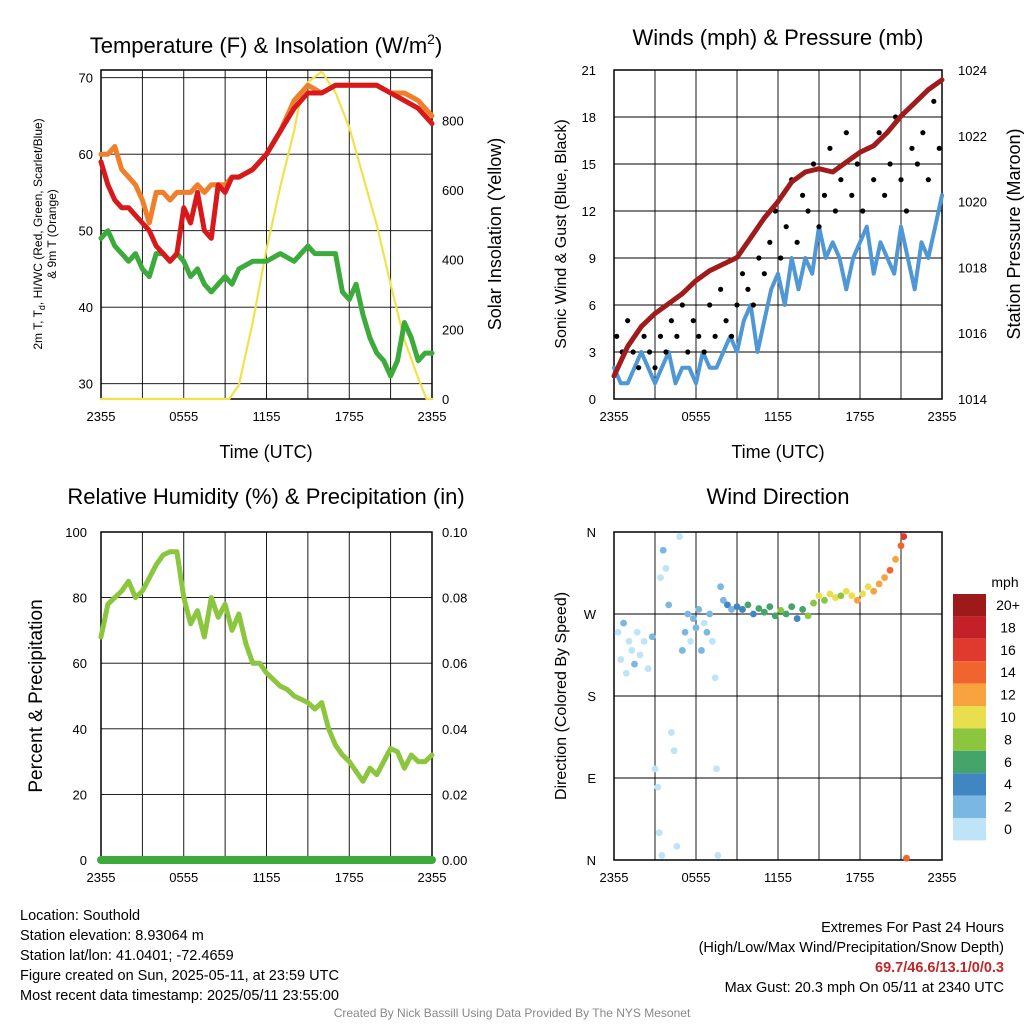  Describe the element at coordinates (591, 532) in the screenshot. I see `y-tick-label: N` at that location.